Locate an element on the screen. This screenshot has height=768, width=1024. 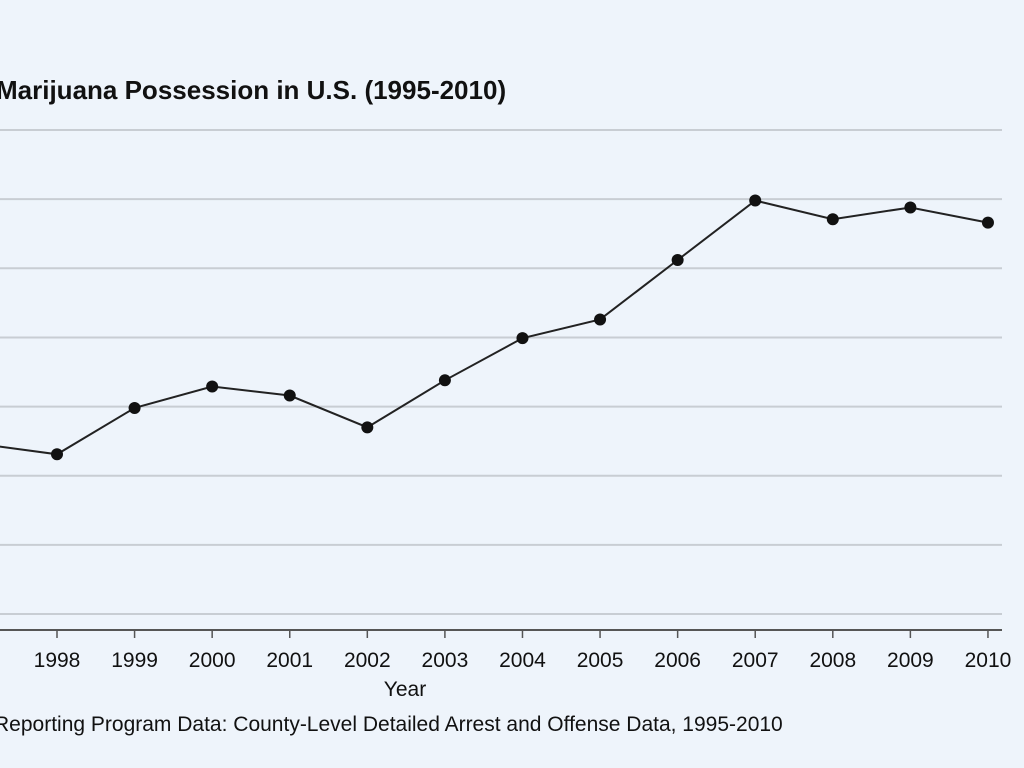
x-tick-label: 2005 is located at coordinates (600, 660).